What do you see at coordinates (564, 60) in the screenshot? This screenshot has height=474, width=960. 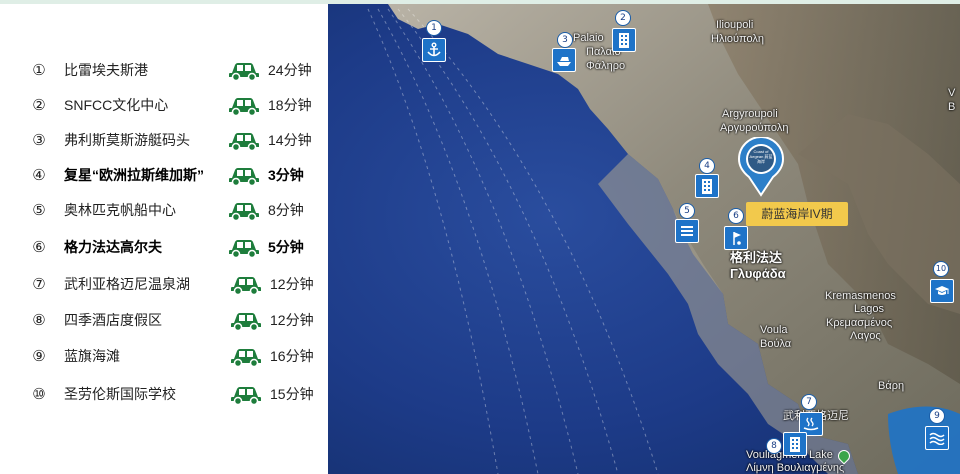 I see `yacht-icon` at bounding box center [564, 60].